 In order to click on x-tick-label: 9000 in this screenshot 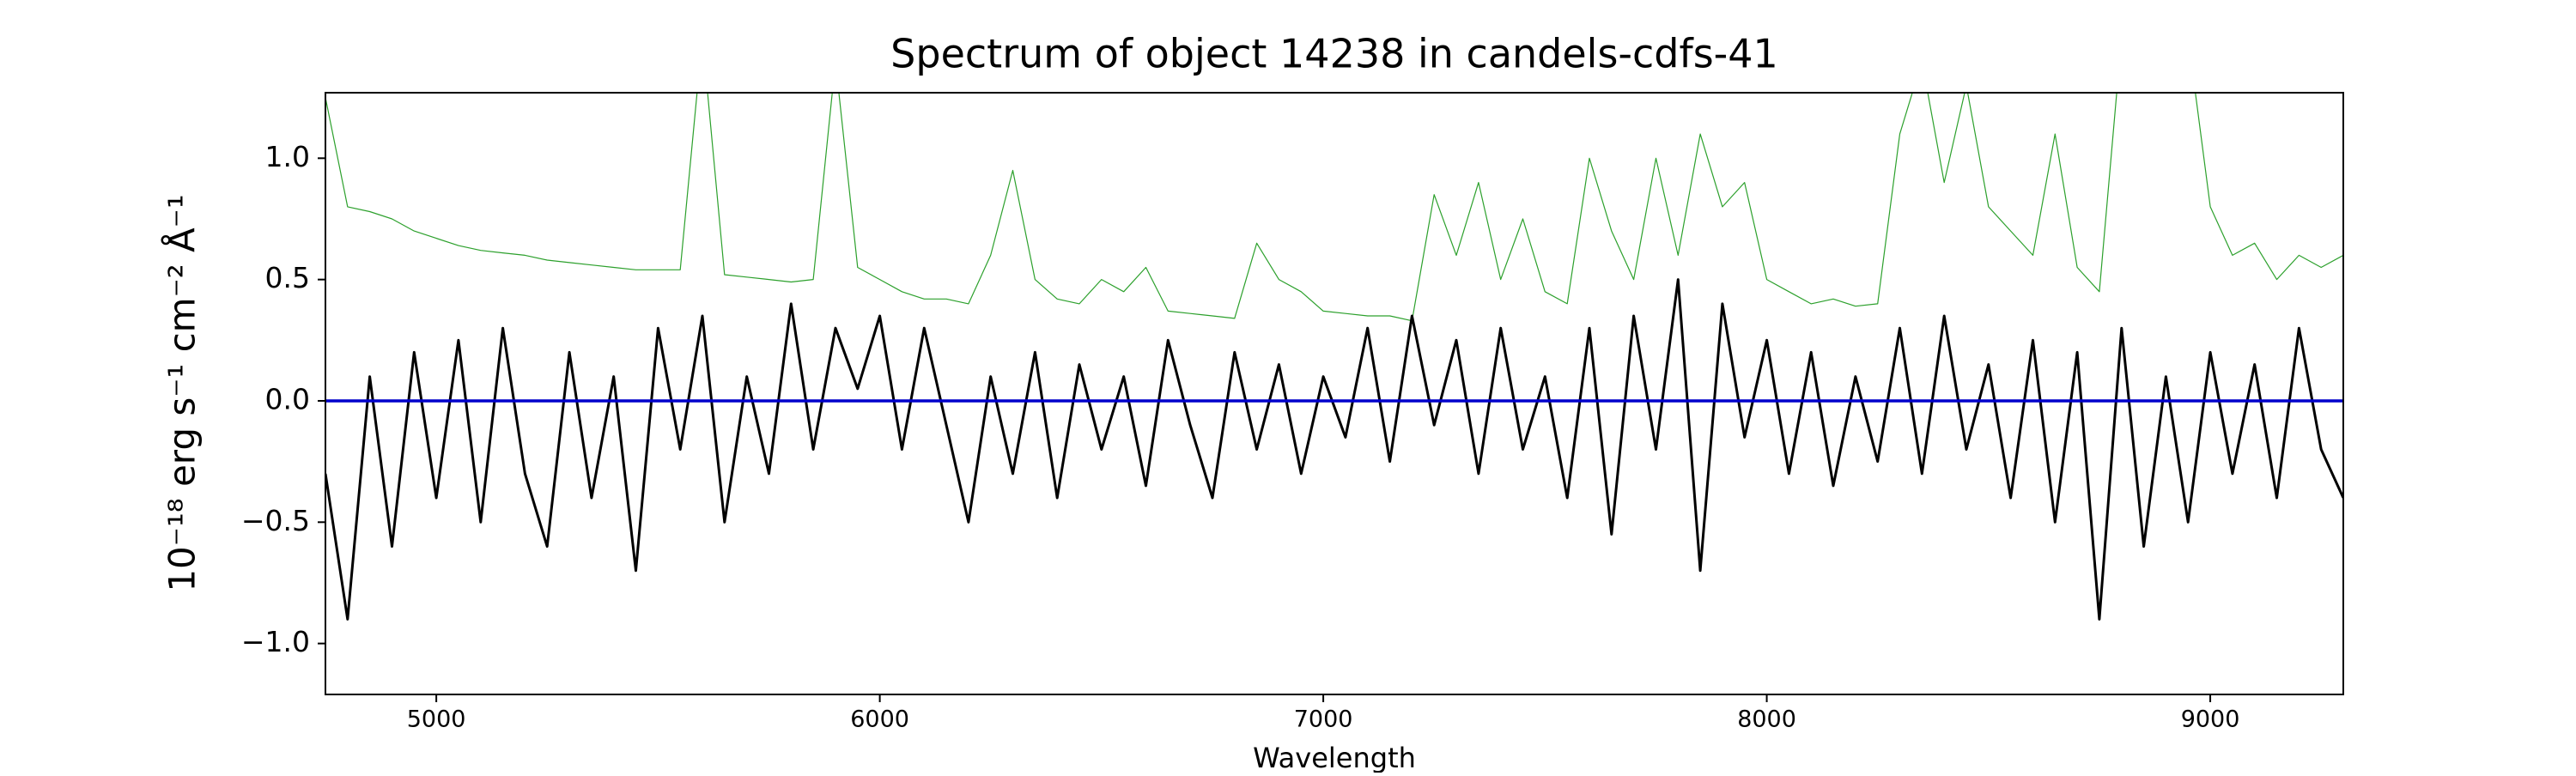, I will do `click(2210, 719)`.